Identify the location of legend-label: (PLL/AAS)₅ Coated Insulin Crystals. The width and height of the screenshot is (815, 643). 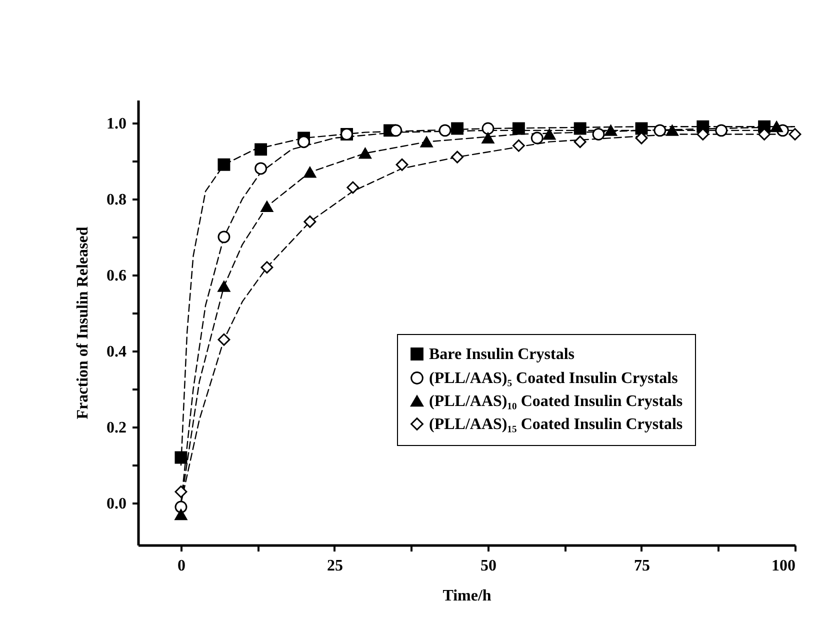
(553, 378).